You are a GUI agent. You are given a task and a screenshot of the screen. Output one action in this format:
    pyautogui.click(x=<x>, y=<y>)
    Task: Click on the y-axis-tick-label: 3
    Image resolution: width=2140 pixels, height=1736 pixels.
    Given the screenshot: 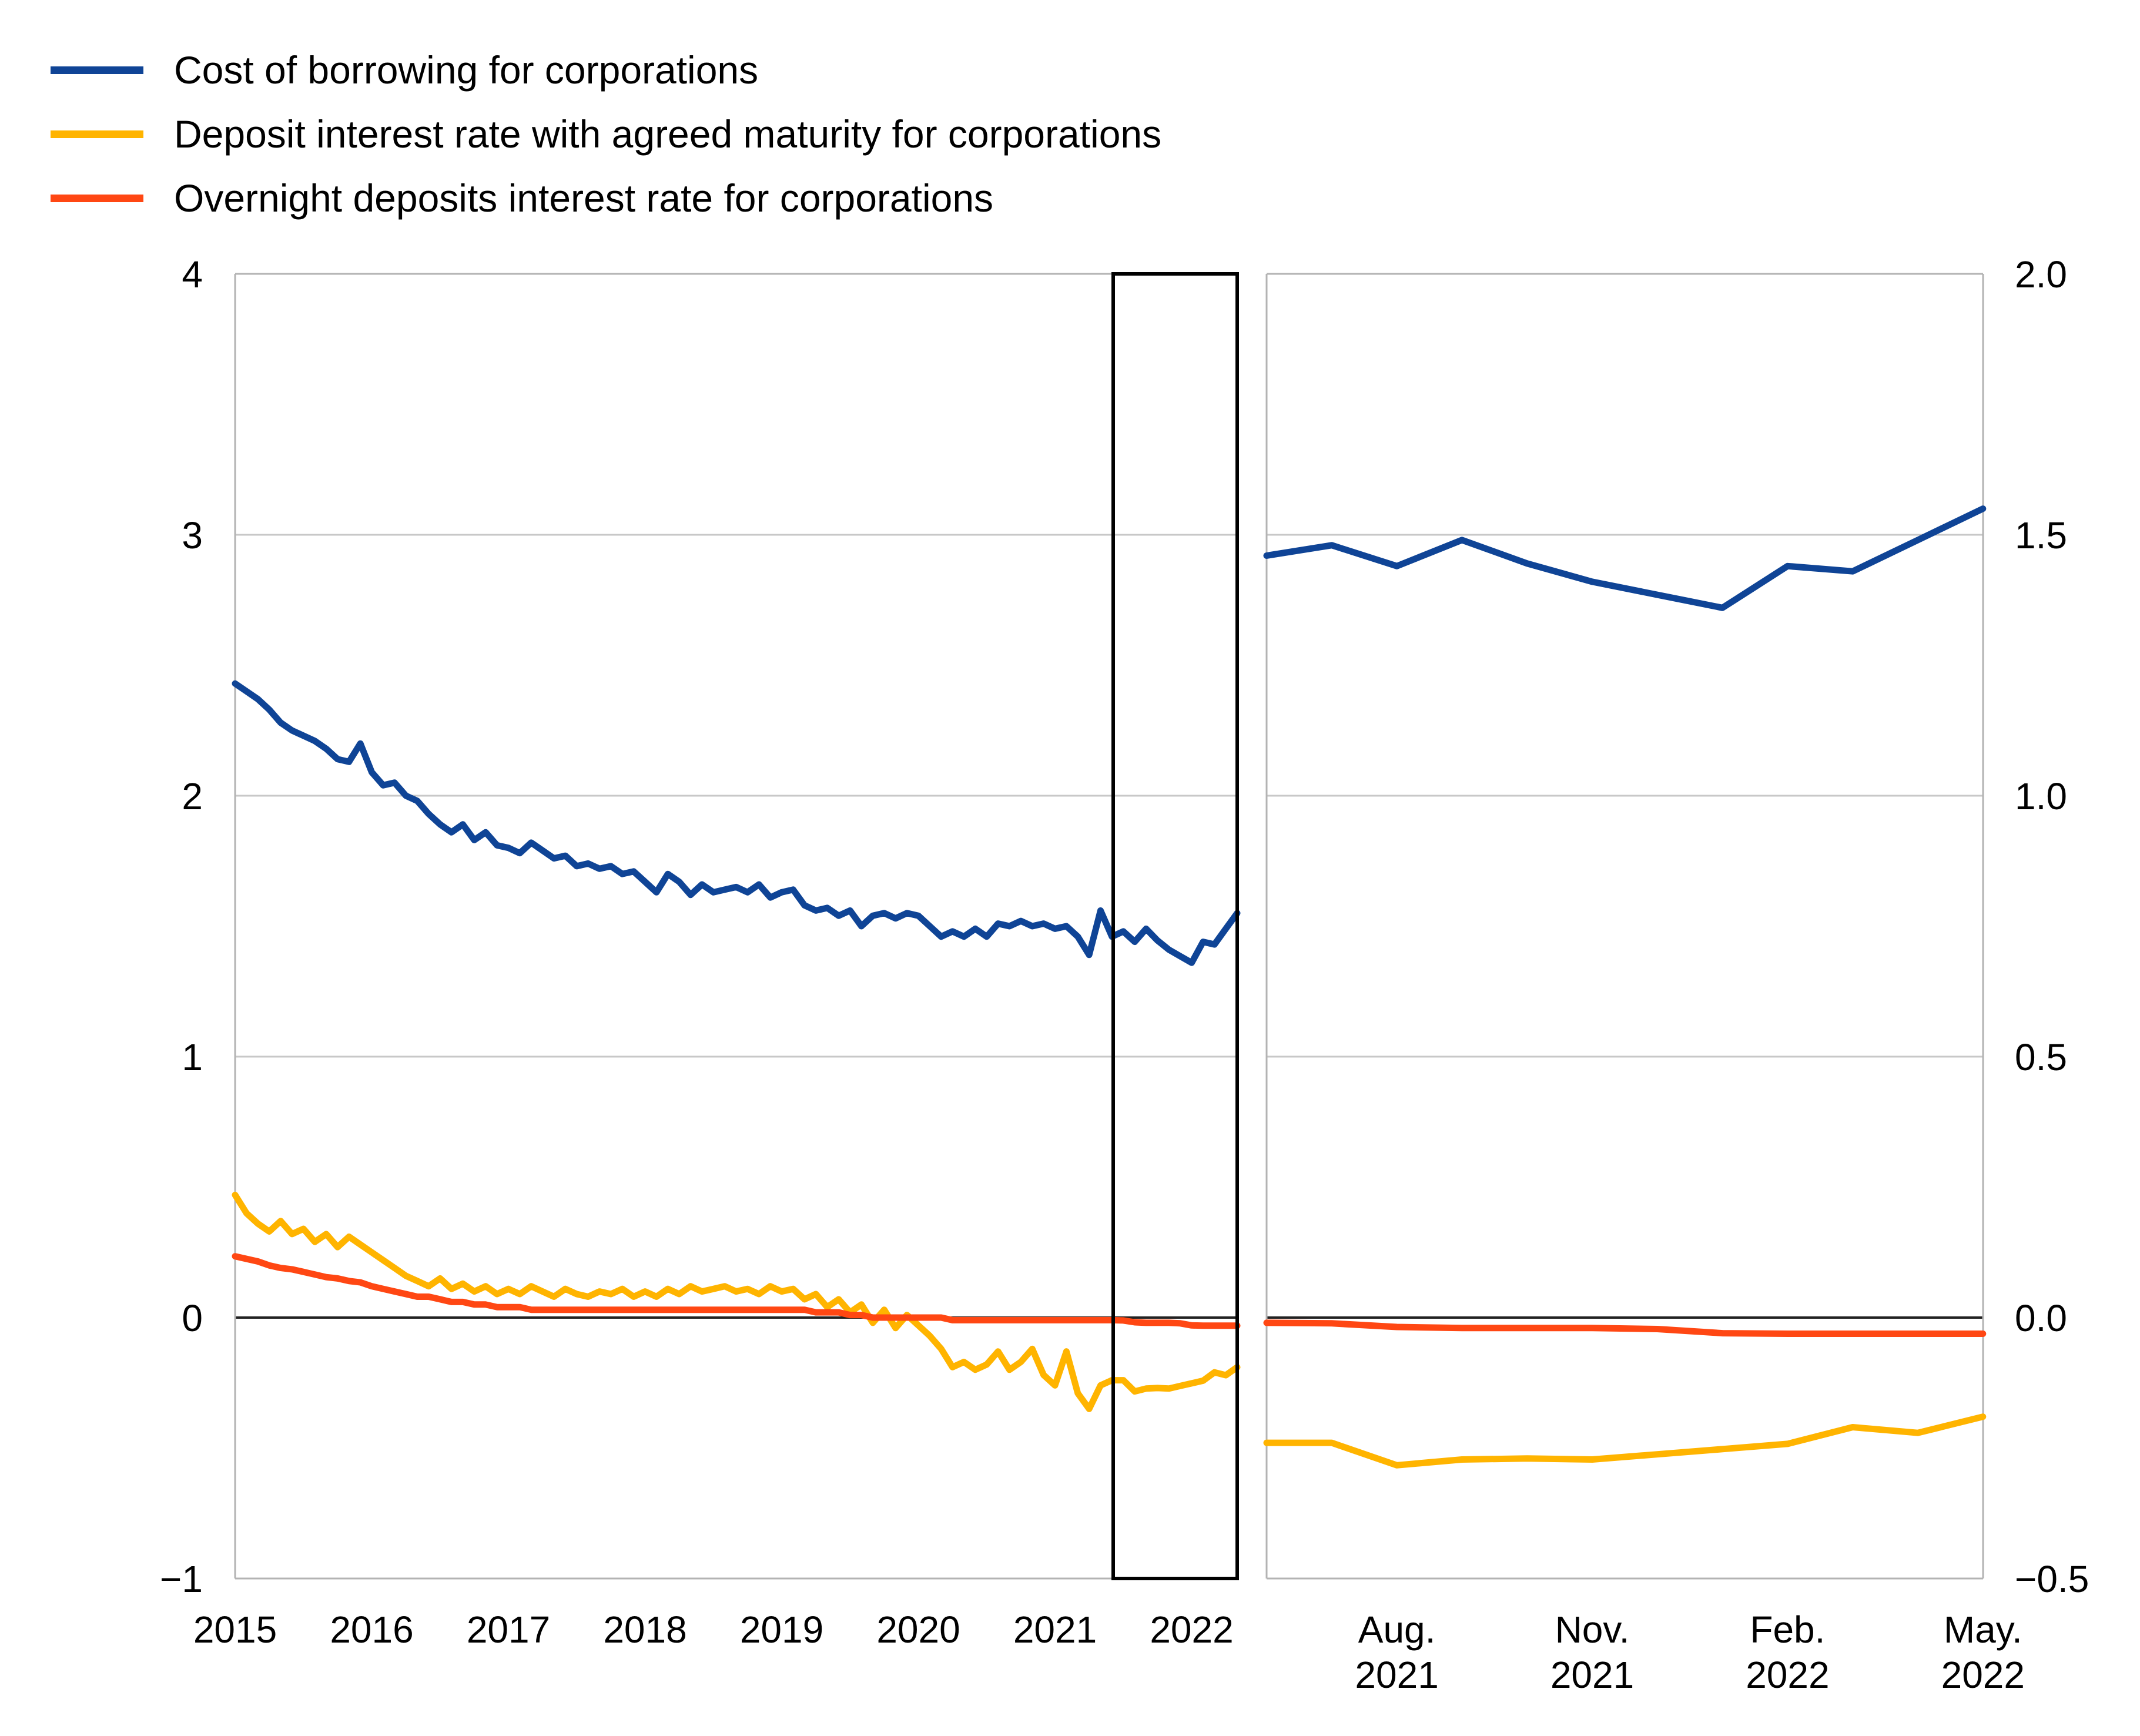 What is the action you would take?
    pyautogui.click(x=193, y=535)
    